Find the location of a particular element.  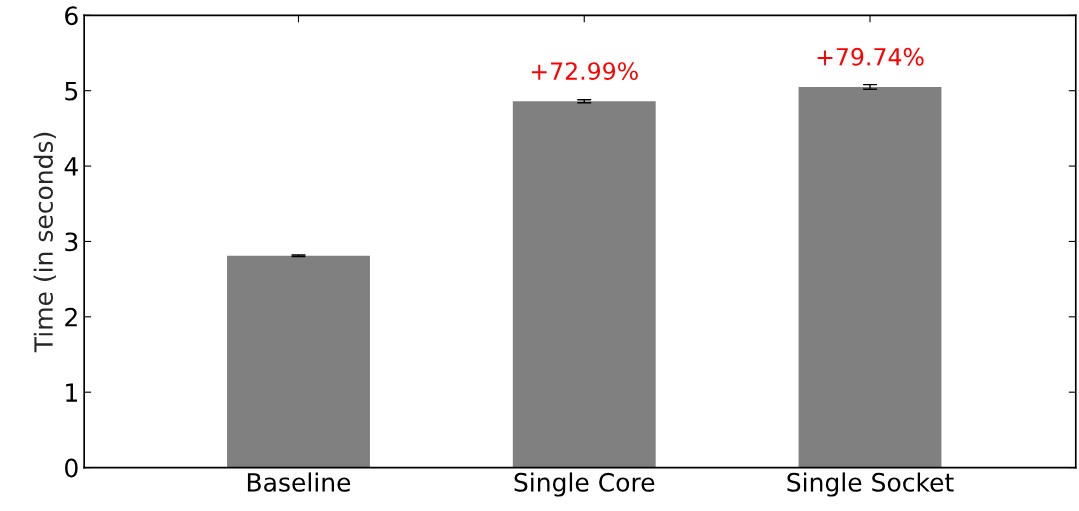

y-tick-label: 5 is located at coordinates (71, 91).